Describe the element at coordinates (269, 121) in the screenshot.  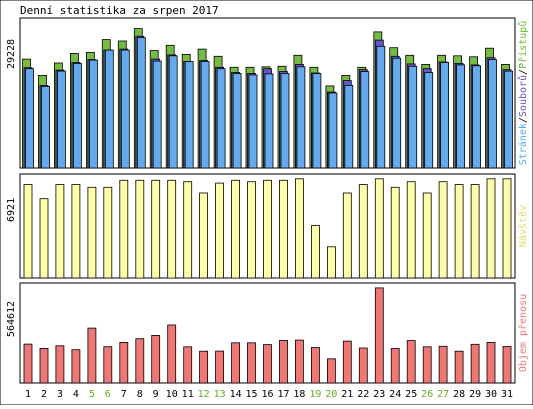
I see `bar-hits-stránek-day-16` at that location.